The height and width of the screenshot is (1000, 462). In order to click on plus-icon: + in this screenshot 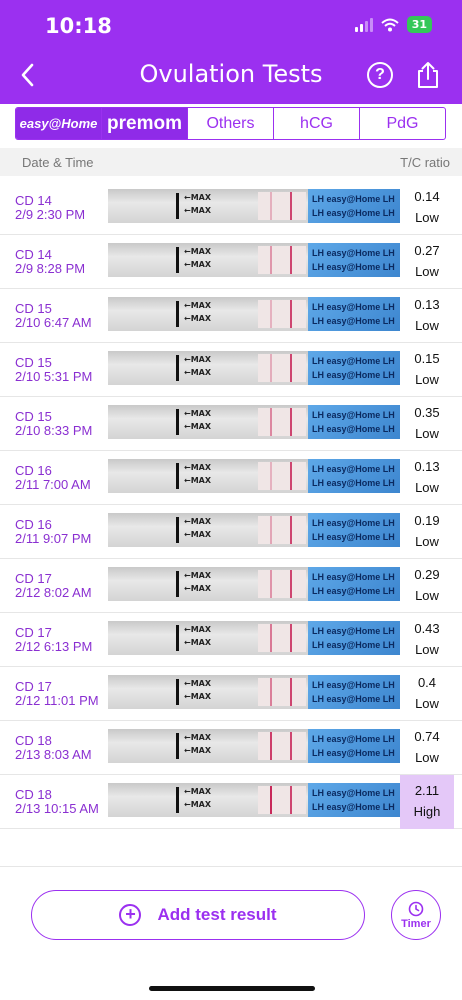, I will do `click(130, 915)`.